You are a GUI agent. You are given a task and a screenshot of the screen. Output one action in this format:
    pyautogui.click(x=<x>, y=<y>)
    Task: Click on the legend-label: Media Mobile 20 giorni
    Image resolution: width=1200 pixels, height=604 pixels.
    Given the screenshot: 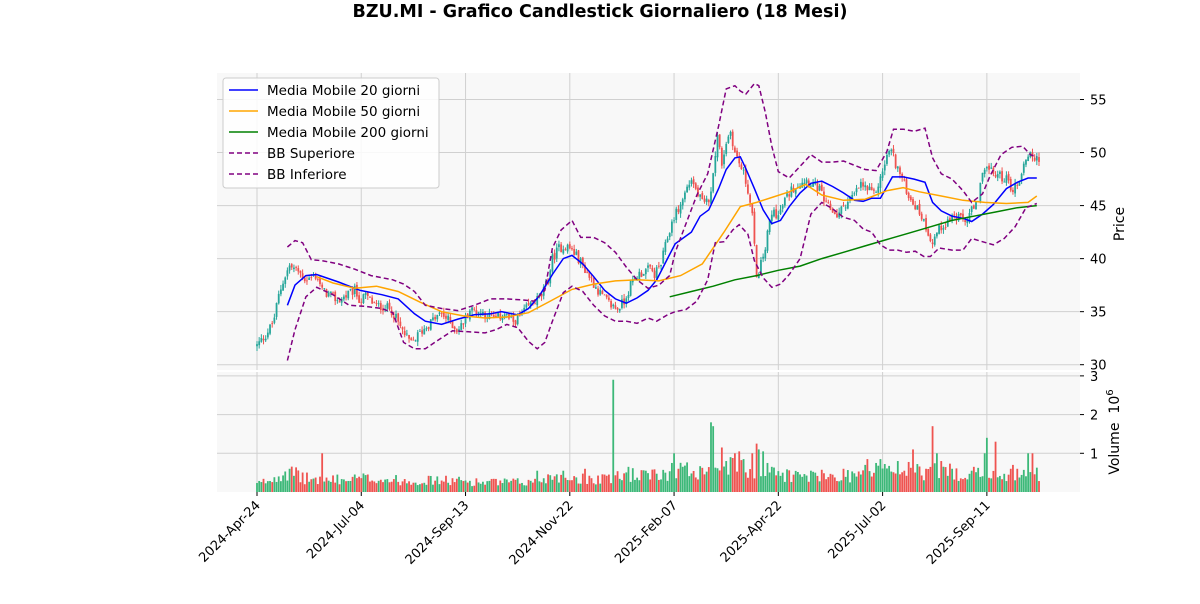 What is the action you would take?
    pyautogui.click(x=343, y=91)
    